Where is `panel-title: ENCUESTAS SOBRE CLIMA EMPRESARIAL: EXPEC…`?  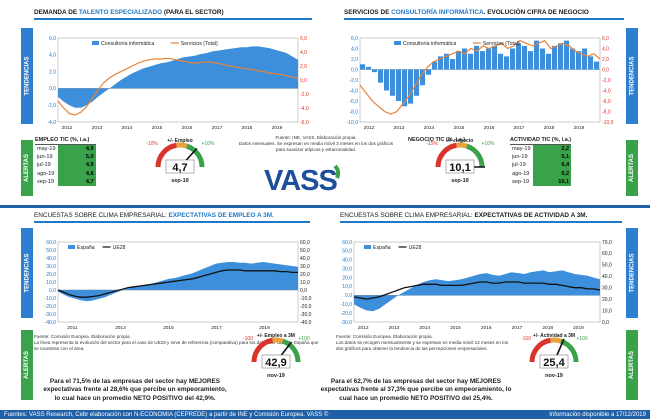
panel-title: ENCUESTAS SOBRE CLIMA EMPRESARIAL: EXPEC… is located at coordinates (464, 215).